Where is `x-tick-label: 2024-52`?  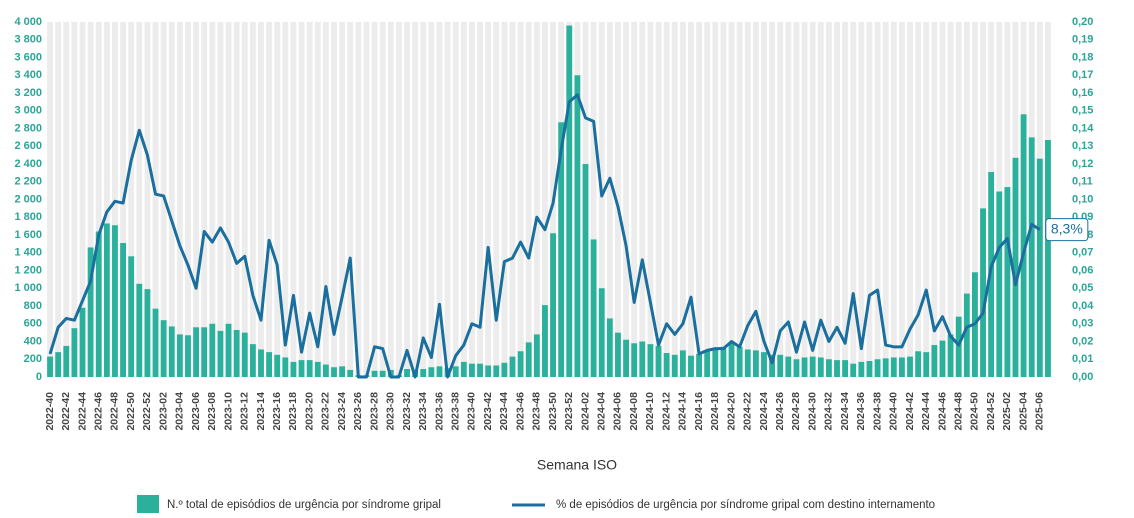 x-tick-label: 2024-52 is located at coordinates (991, 411).